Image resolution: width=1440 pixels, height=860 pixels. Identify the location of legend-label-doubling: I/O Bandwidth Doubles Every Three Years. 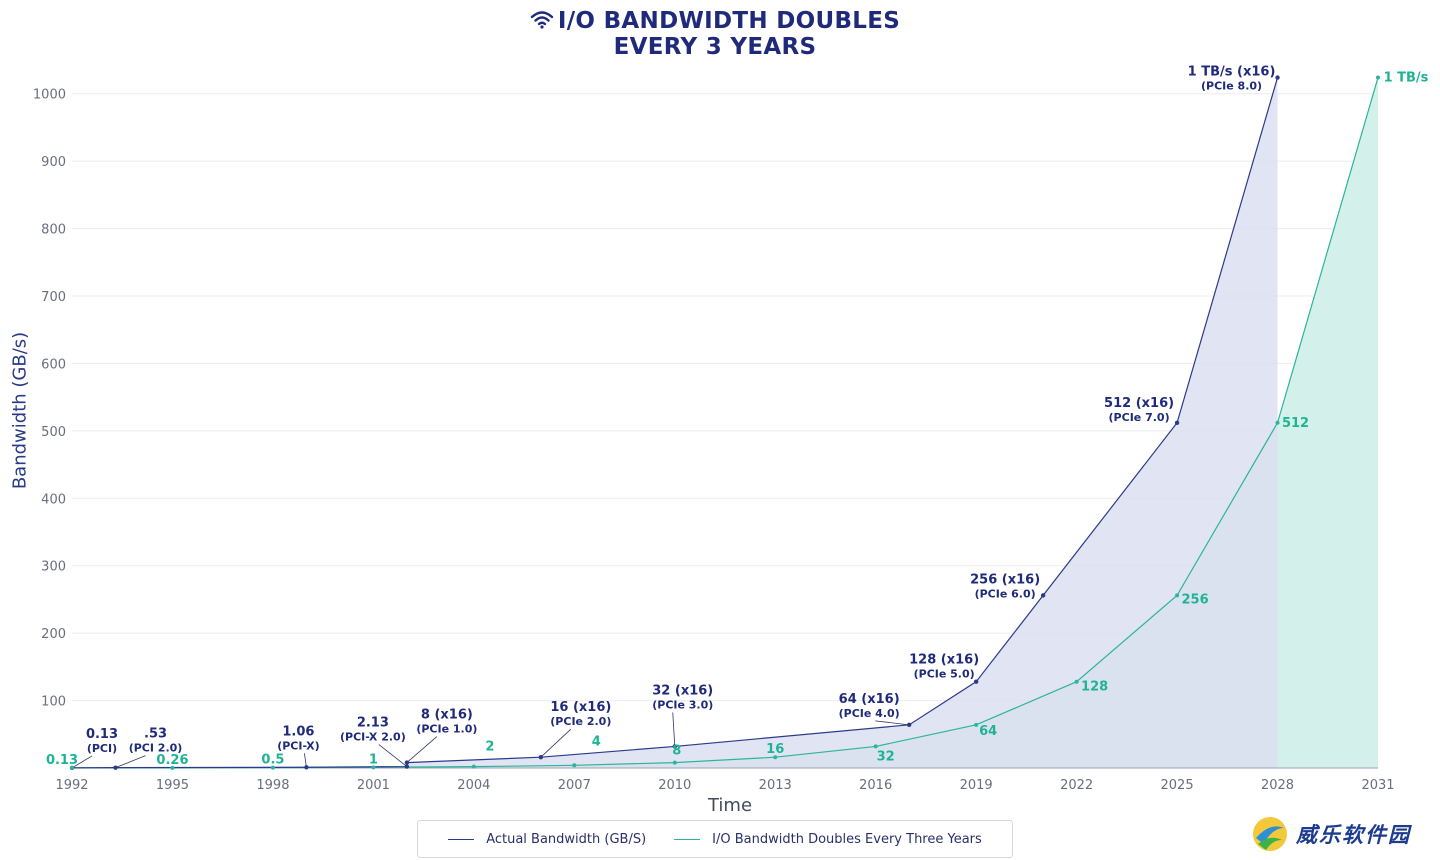
(847, 839).